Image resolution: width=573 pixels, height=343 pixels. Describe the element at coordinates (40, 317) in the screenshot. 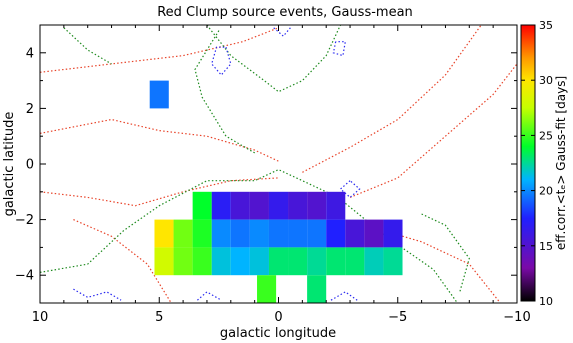

I see `x-tick-label: 10` at that location.